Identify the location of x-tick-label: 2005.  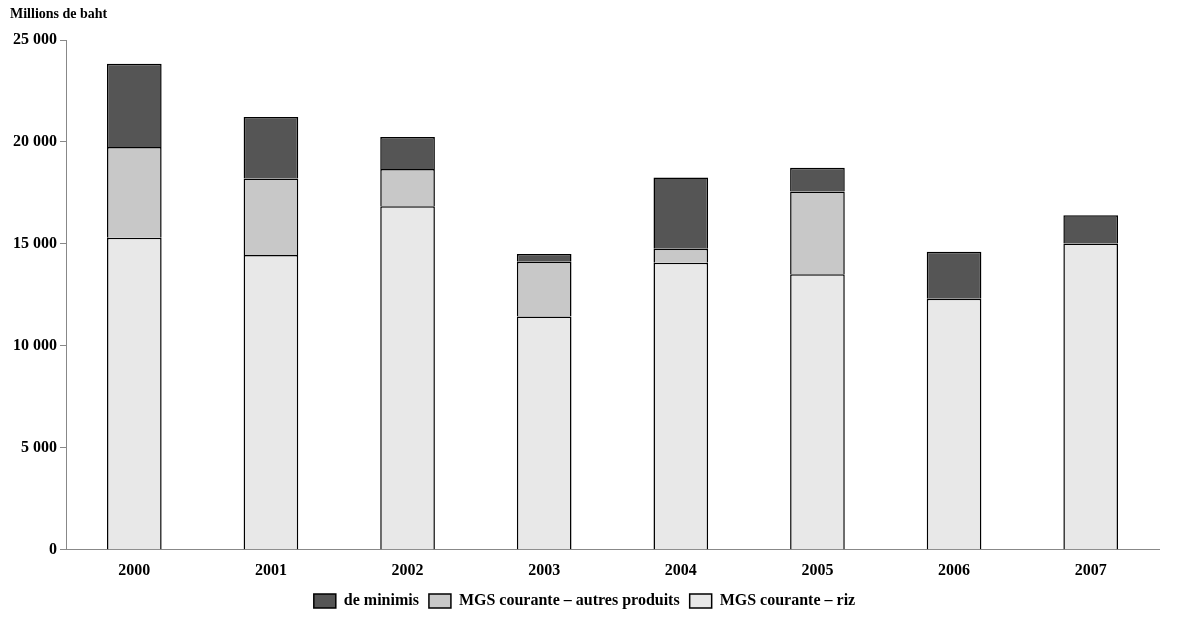
(817, 569).